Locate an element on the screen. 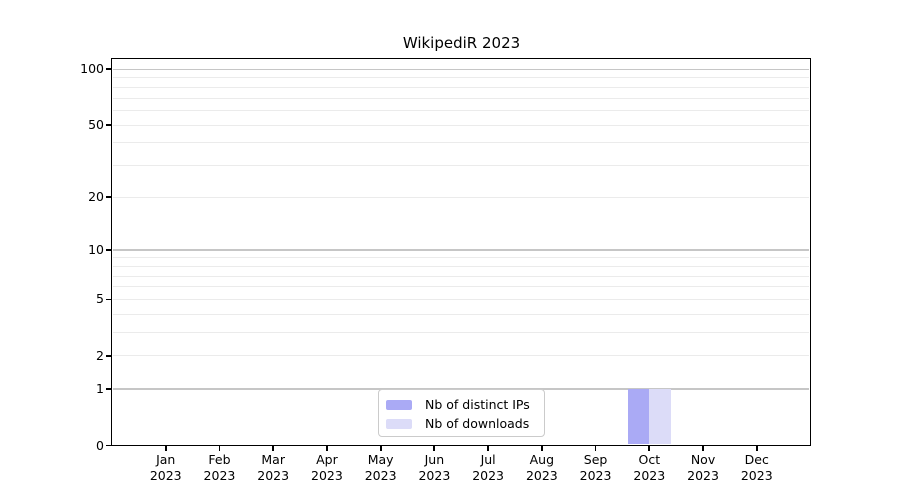 The width and height of the screenshot is (900, 500). y-tick-label: 100 is located at coordinates (92, 69).